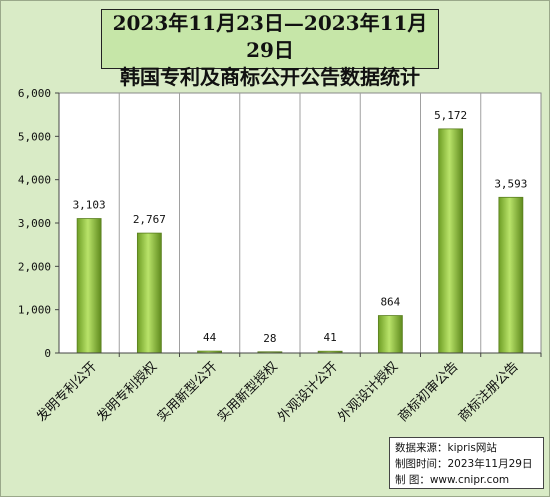 Image resolution: width=550 pixels, height=498 pixels. I want to click on y-tick-label: 0, so click(47, 353).